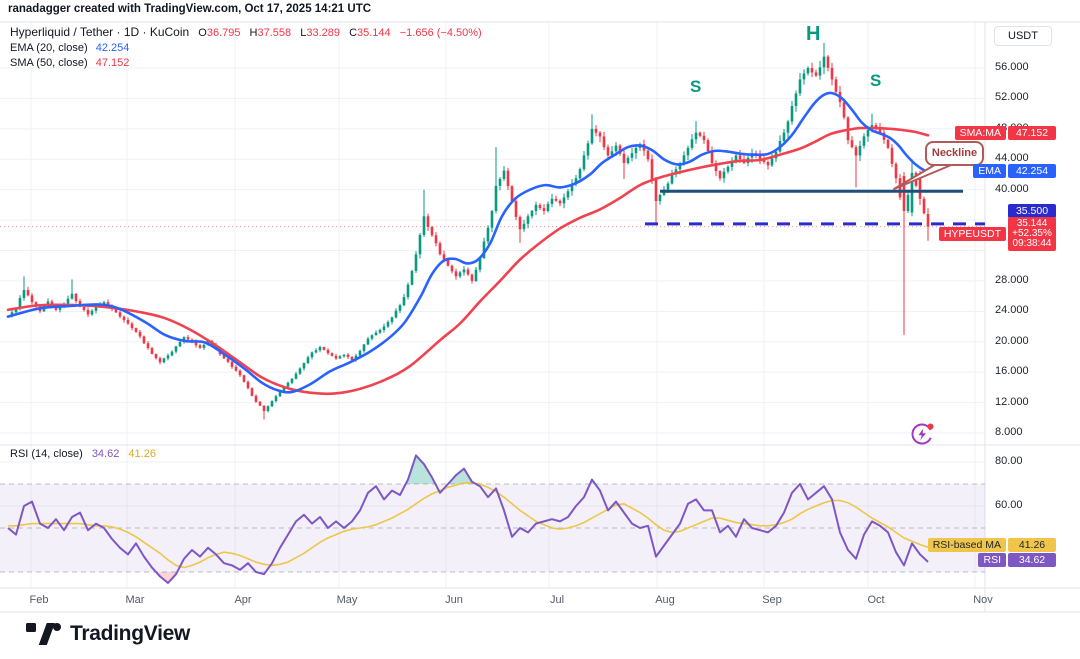 The height and width of the screenshot is (659, 1080). What do you see at coordinates (972, 233) in the screenshot?
I see `symbol-badge-label: HYPEUSDT` at bounding box center [972, 233].